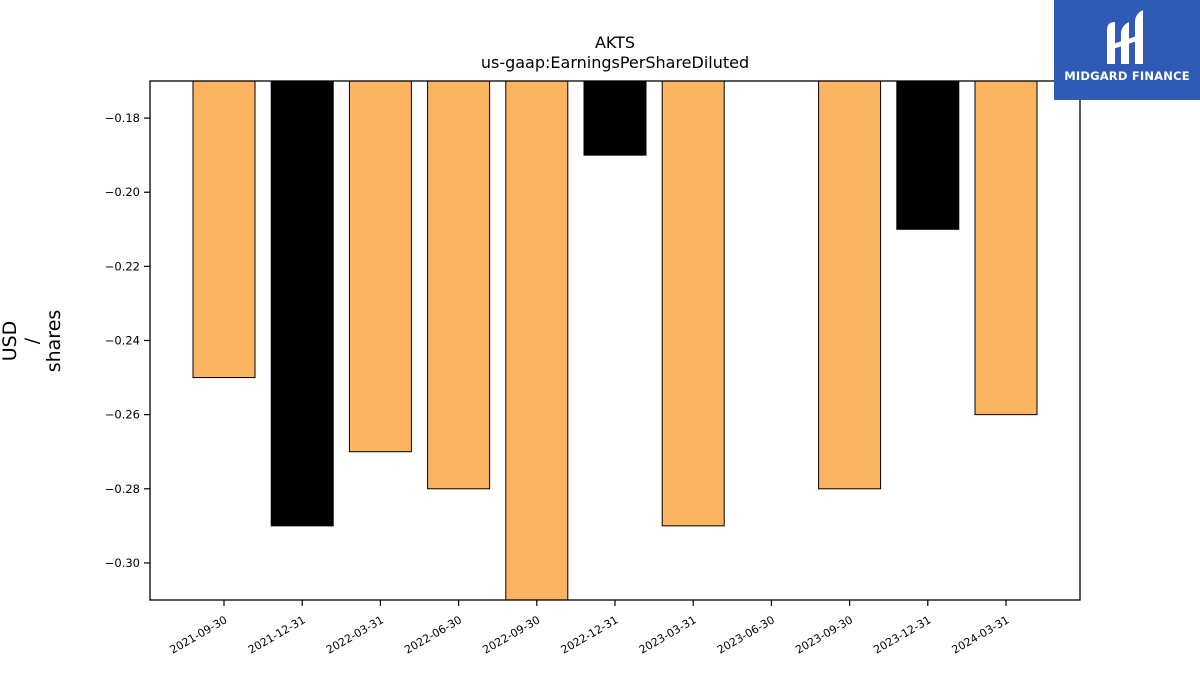  I want to click on y-axis-label-line: shares, so click(54, 341).